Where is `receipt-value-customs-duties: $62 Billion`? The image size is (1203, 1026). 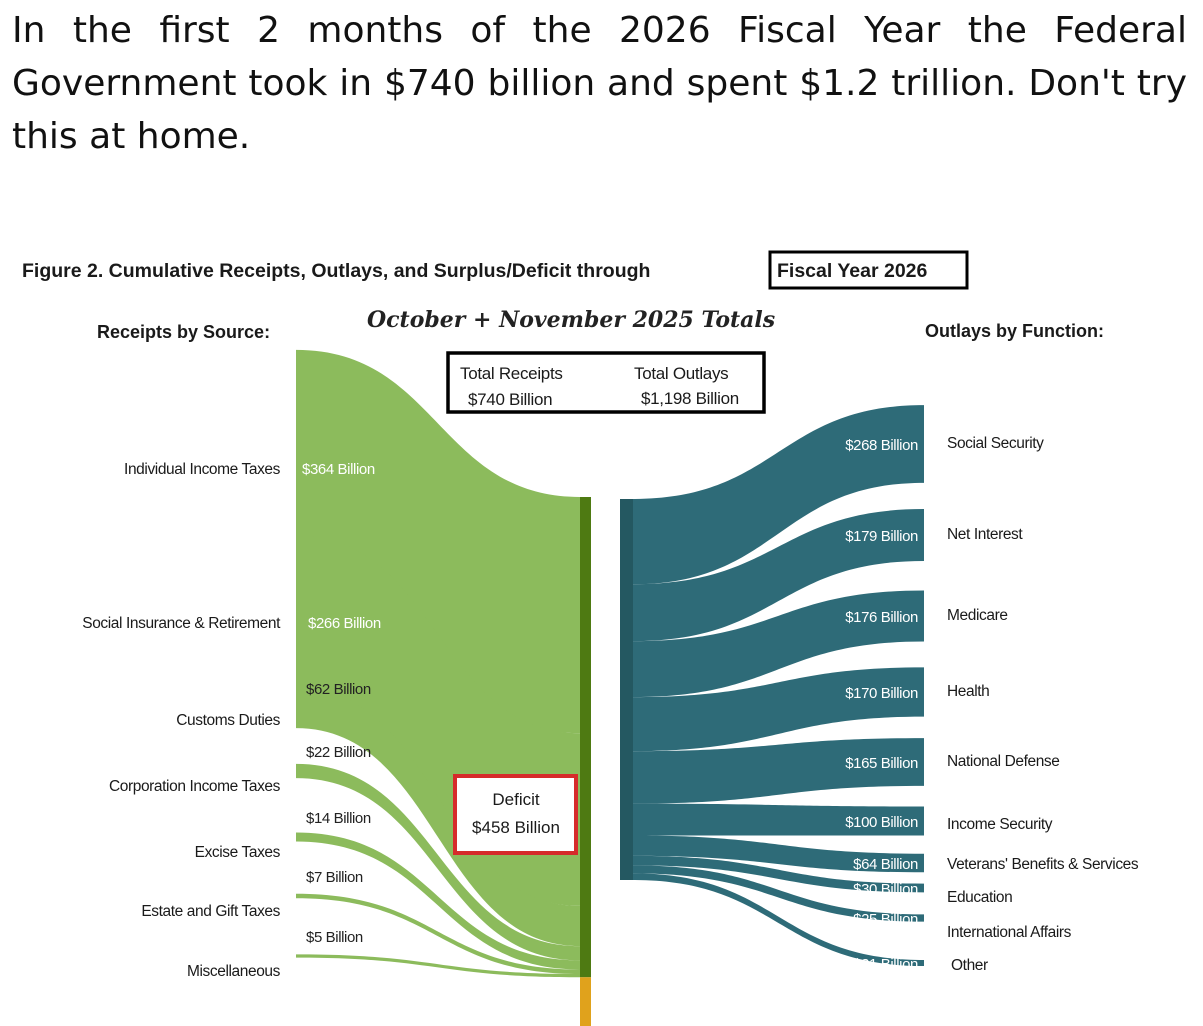
receipt-value-customs-duties: $62 Billion is located at coordinates (338, 689).